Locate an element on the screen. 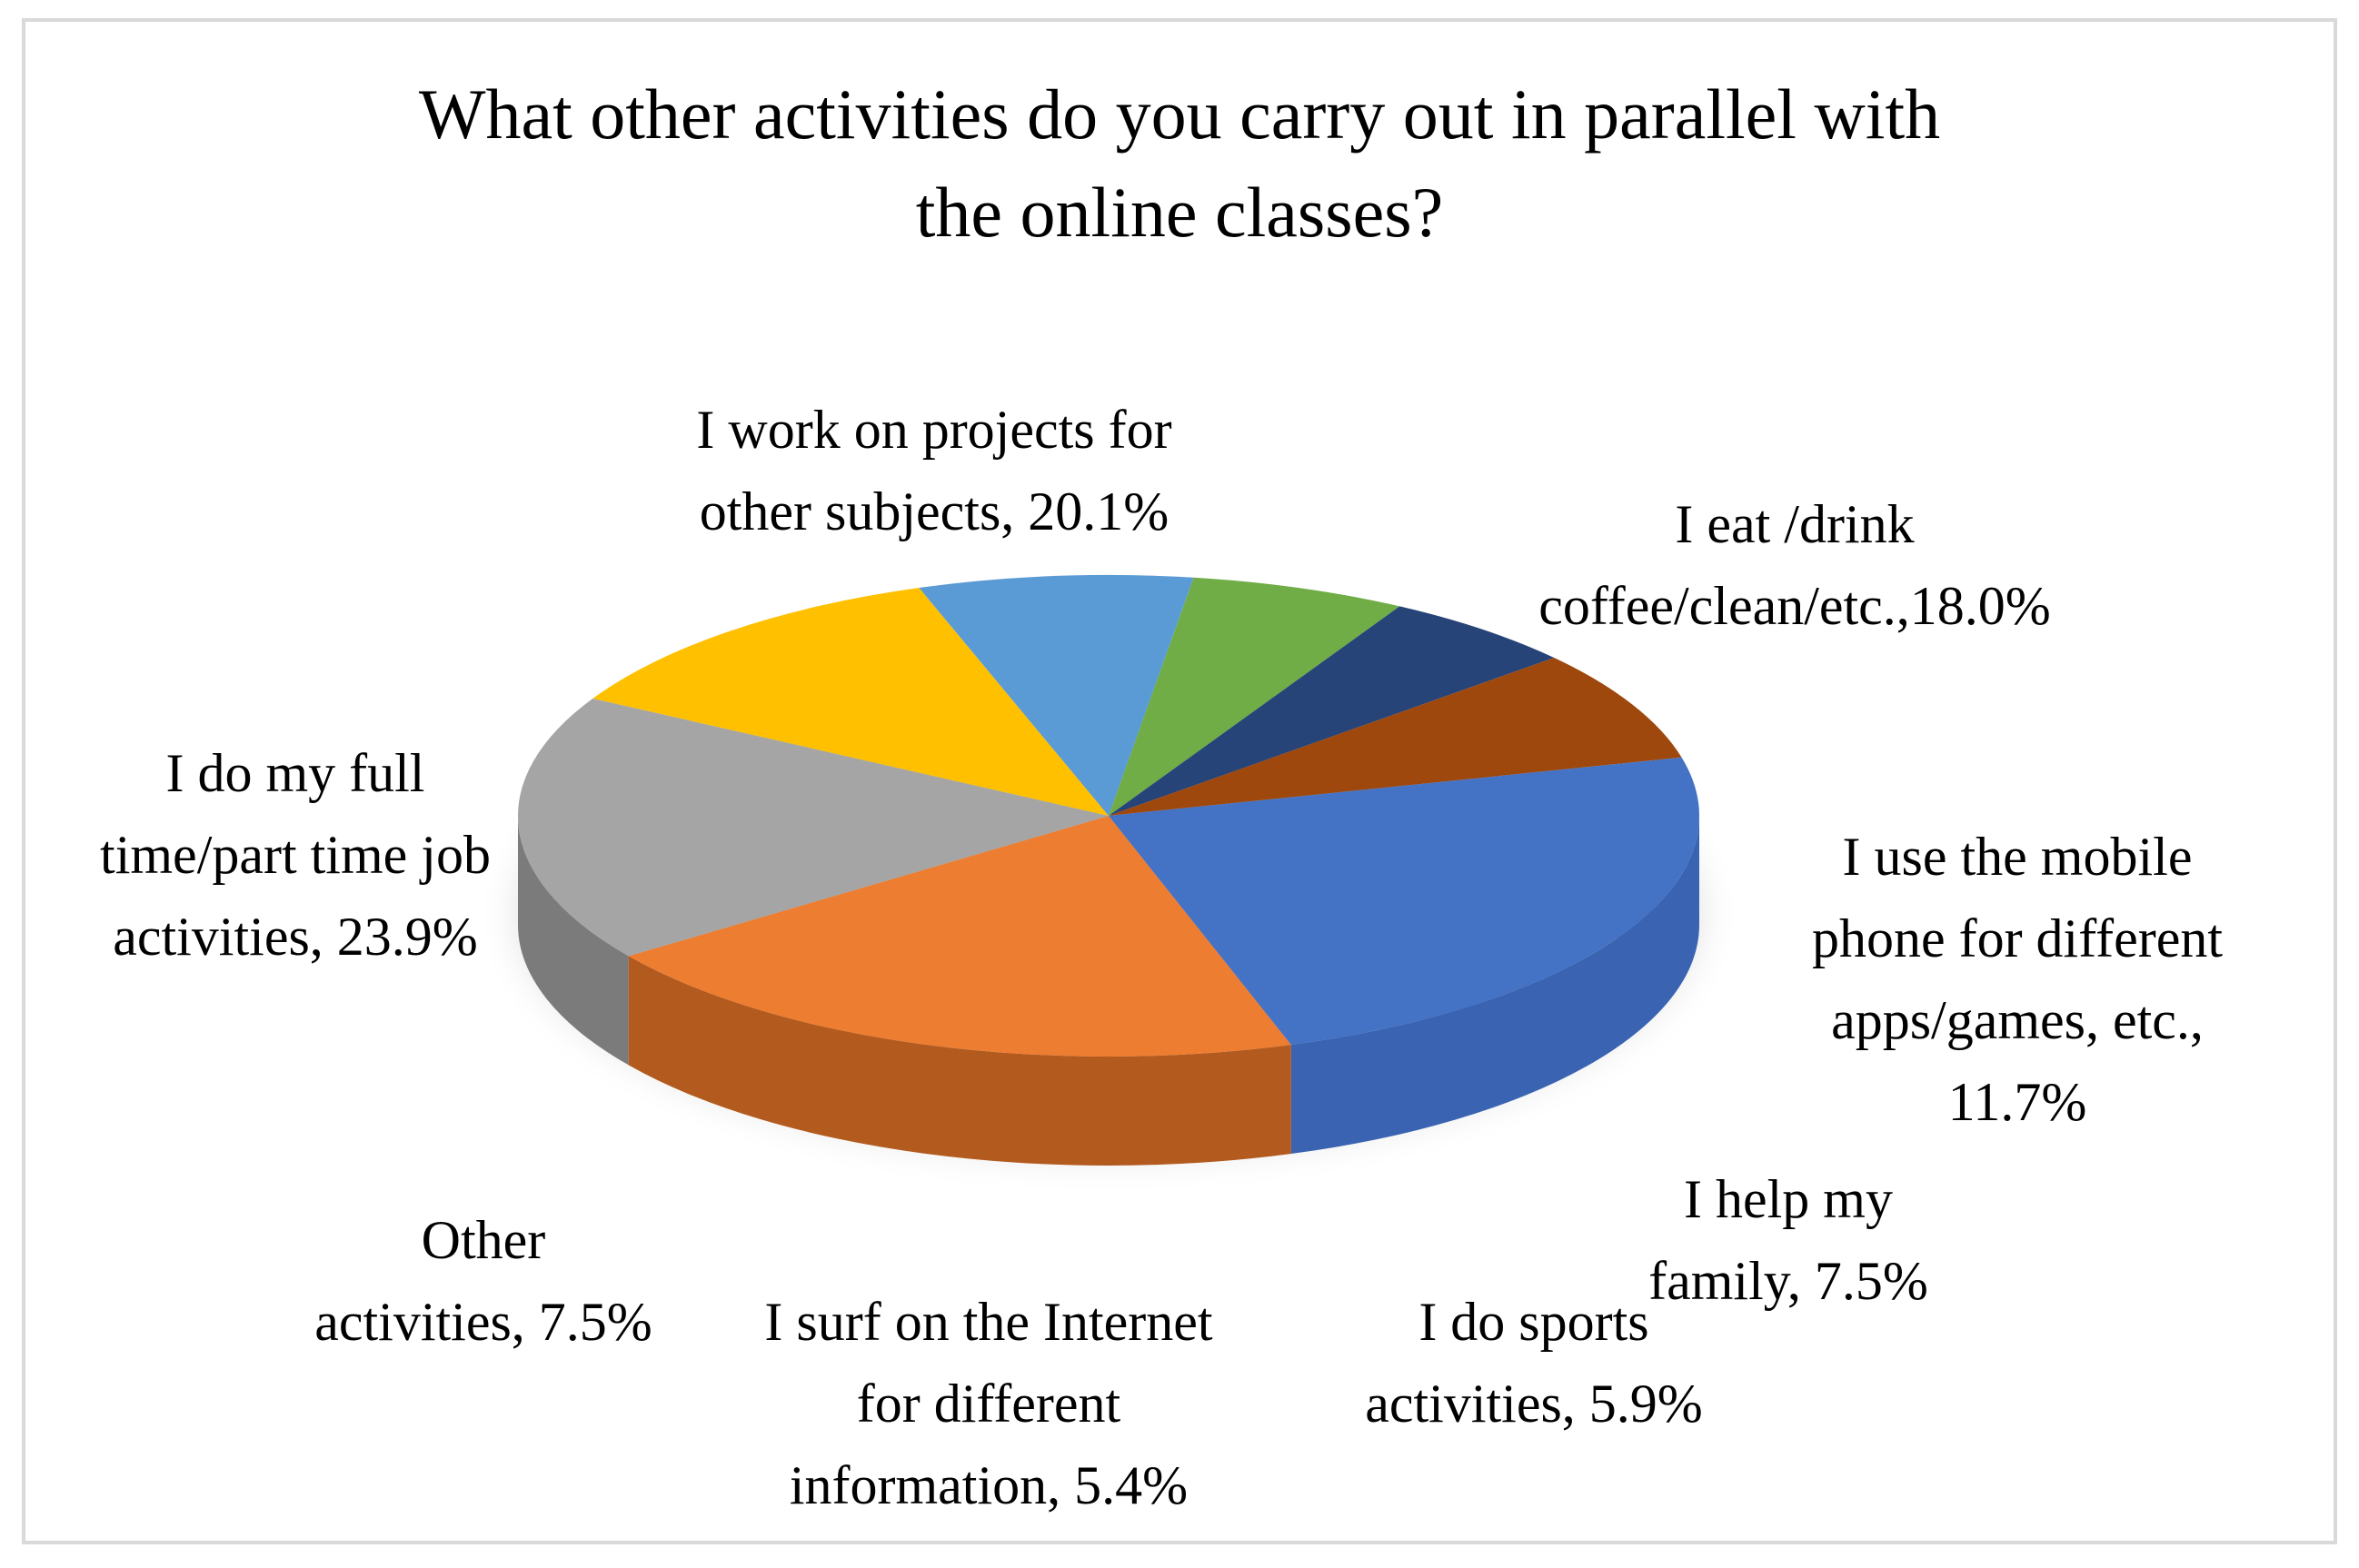  pie-side-projects is located at coordinates (959, 1061).